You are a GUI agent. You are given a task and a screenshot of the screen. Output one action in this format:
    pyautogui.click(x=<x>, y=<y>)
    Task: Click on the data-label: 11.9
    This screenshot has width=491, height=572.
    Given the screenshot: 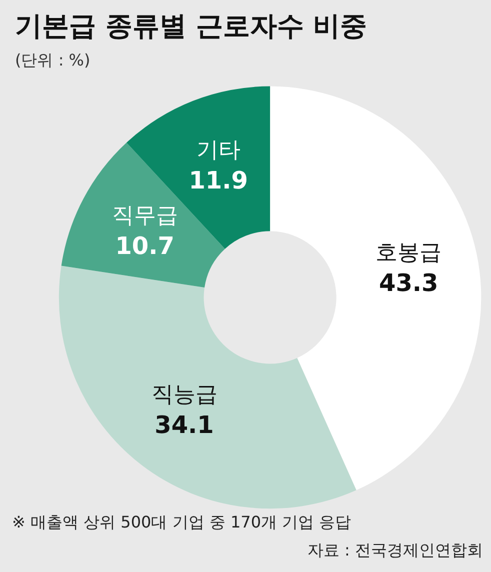 What is the action you would take?
    pyautogui.click(x=218, y=180)
    